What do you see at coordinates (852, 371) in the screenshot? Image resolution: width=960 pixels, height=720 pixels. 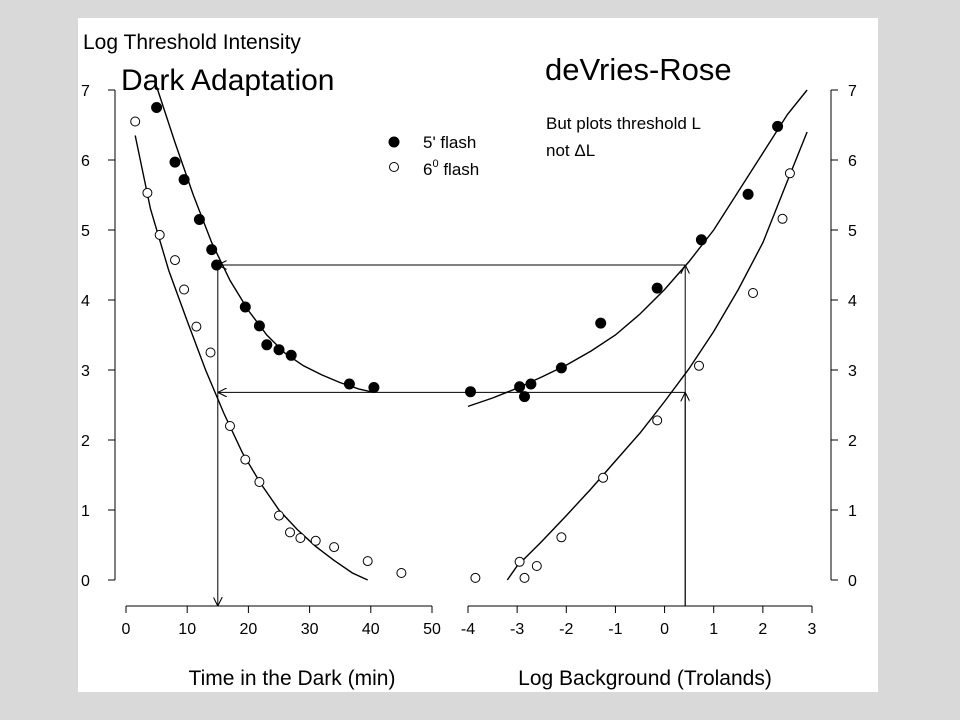 I see `right-y-tick-label: 3` at bounding box center [852, 371].